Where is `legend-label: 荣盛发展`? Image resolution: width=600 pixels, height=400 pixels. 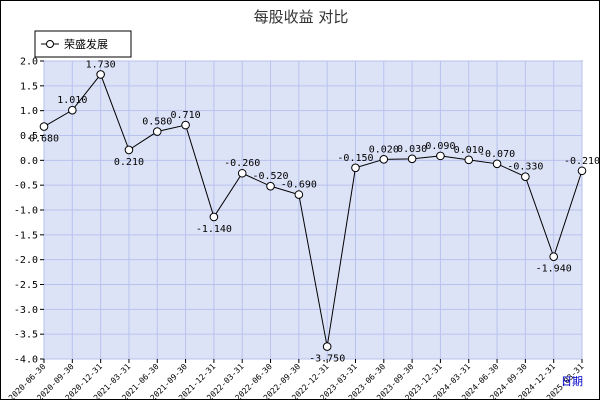
legend-label: 荣盛发展 is located at coordinates (86, 44).